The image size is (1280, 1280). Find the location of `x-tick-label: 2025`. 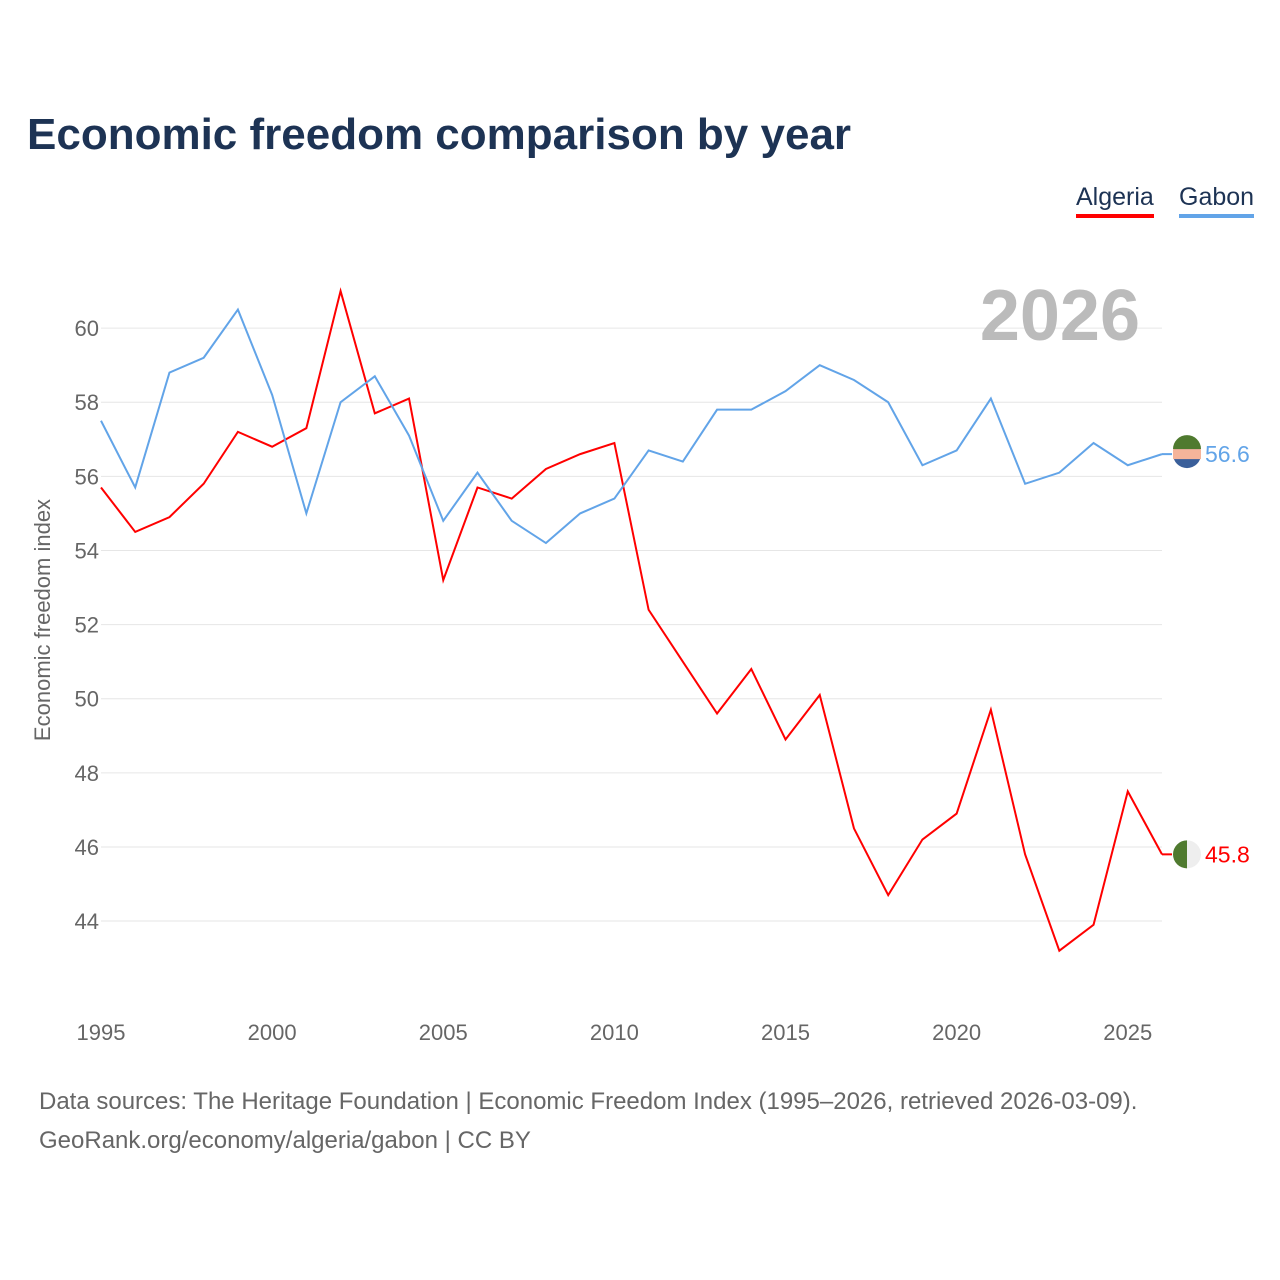

x-tick-label: 2025 is located at coordinates (1127, 1032).